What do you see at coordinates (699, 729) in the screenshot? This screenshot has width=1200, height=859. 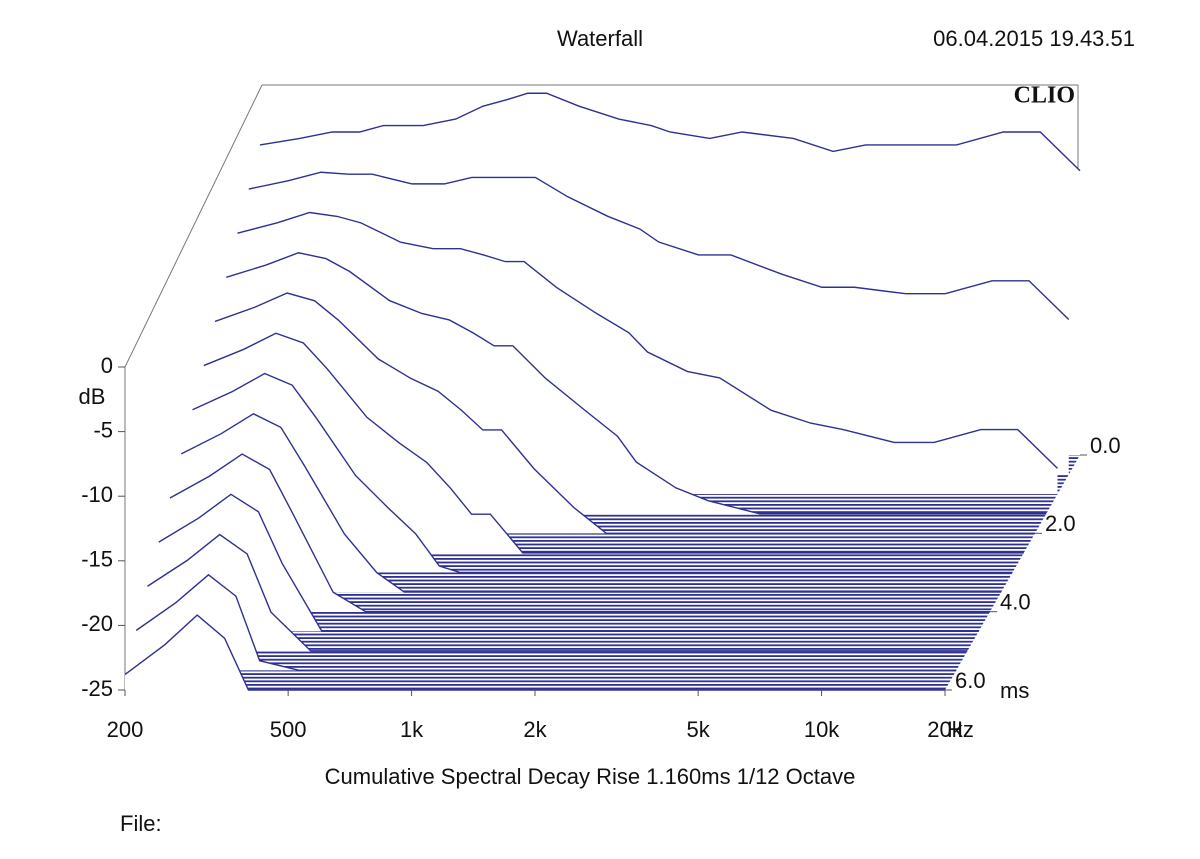 I see `x-tick-label: 5k` at bounding box center [699, 729].